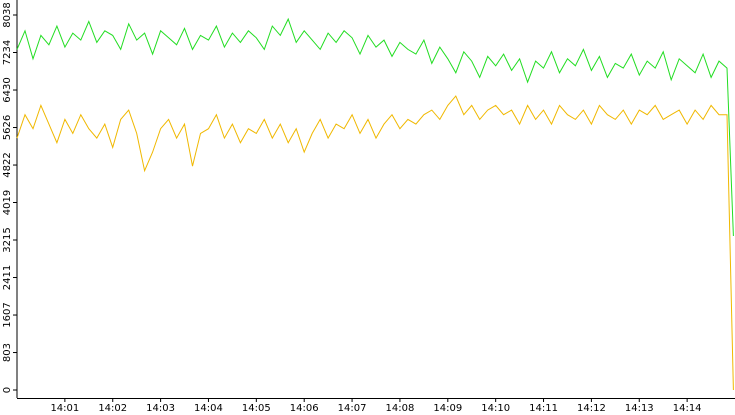 This screenshot has height=415, width=735. What do you see at coordinates (7, 14) in the screenshot?
I see `y-tick-label: 8038` at bounding box center [7, 14].